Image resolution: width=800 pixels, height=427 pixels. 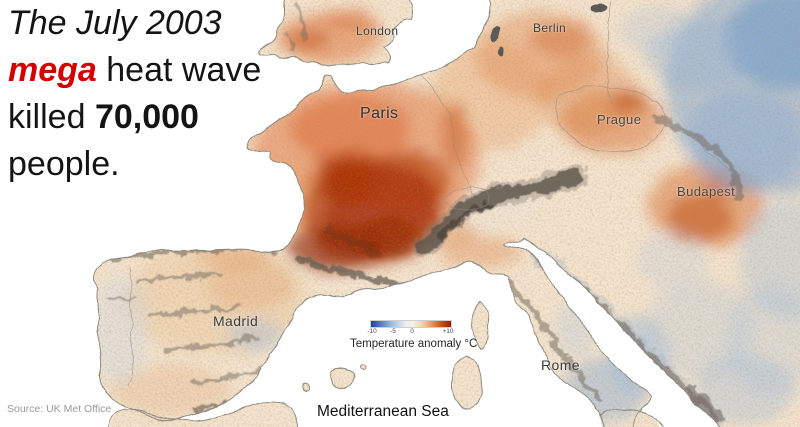 I want to click on legend-tick-max: +10, so click(x=448, y=331).